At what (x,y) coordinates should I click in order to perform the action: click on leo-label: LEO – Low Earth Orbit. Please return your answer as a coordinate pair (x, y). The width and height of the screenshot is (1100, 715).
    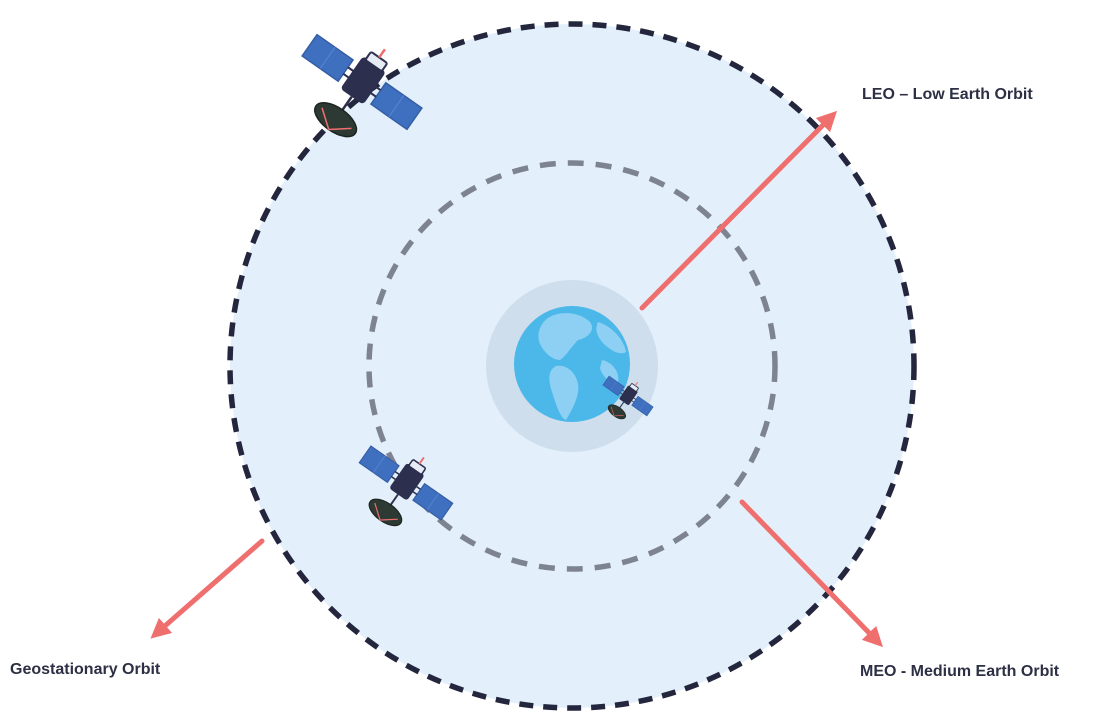
    Looking at the image, I should click on (947, 94).